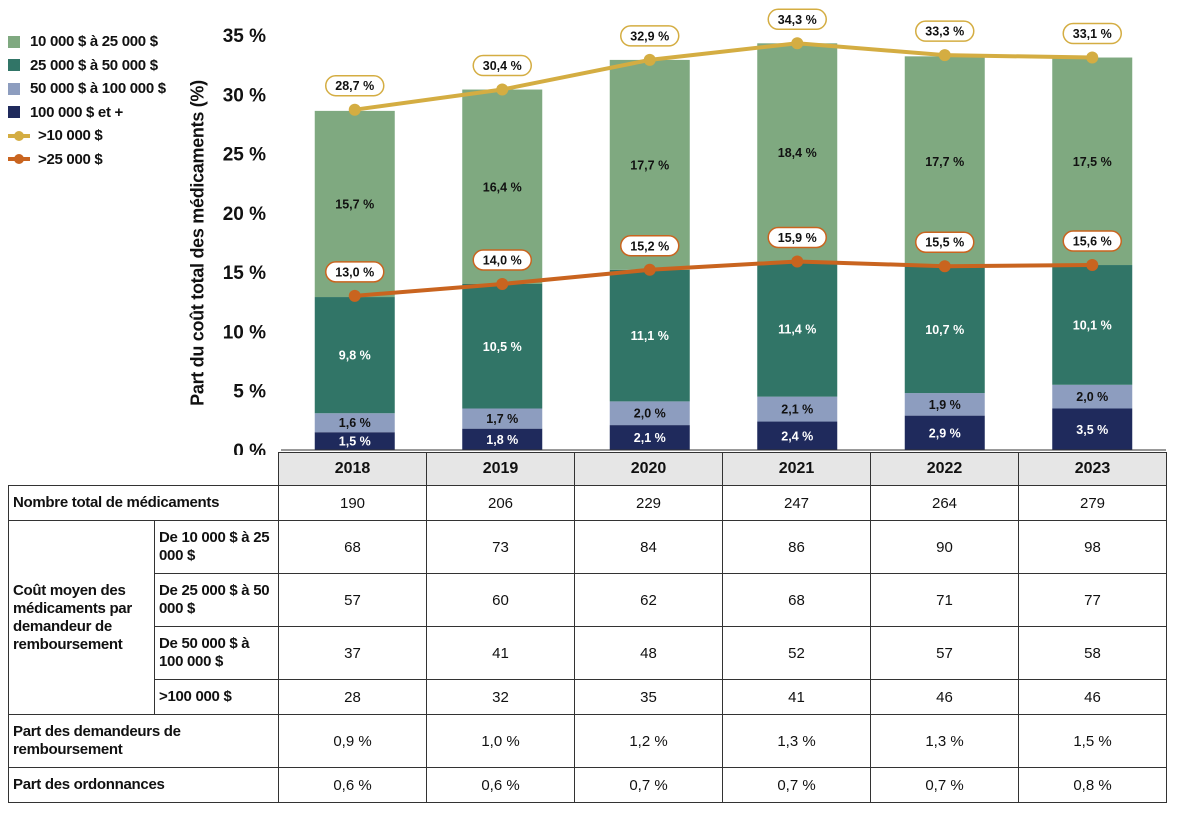 The image size is (1177, 817). I want to click on year-header: 2019, so click(500, 469).